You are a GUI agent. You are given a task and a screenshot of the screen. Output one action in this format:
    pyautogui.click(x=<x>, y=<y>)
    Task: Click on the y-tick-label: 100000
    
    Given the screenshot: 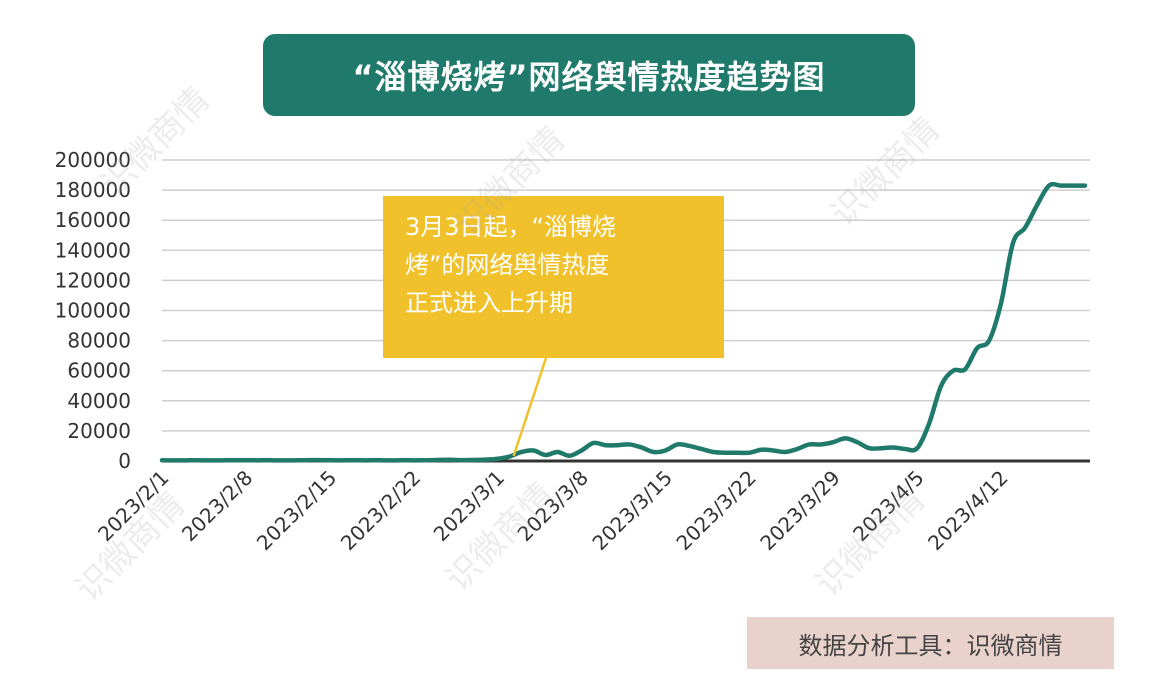 What is the action you would take?
    pyautogui.click(x=93, y=311)
    